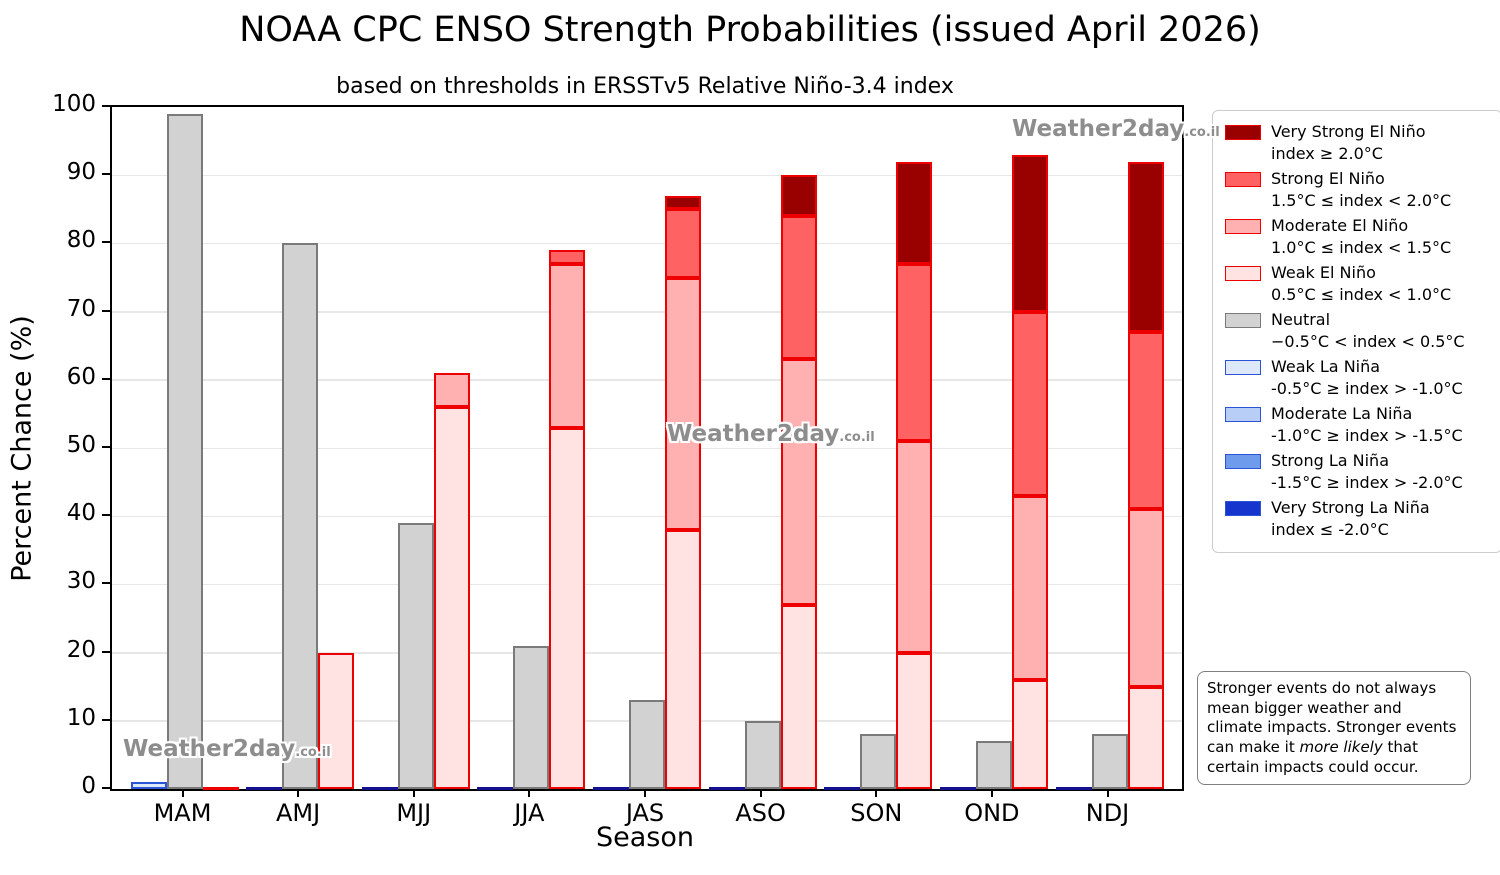 The width and height of the screenshot is (1500, 875). I want to click on legend-item: Strong La Niña -1.5°C ≥ index > -2.0°C, so click(1357, 472).